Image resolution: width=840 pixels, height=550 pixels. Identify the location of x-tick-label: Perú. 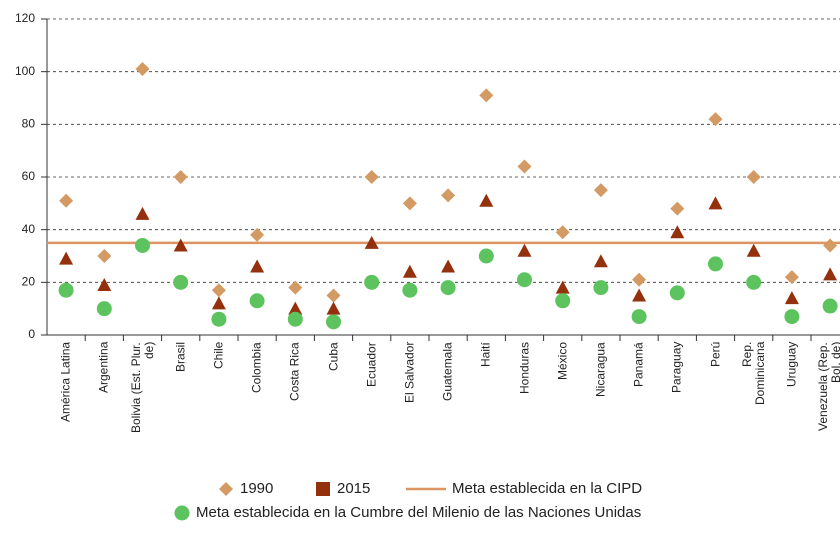
(715, 355).